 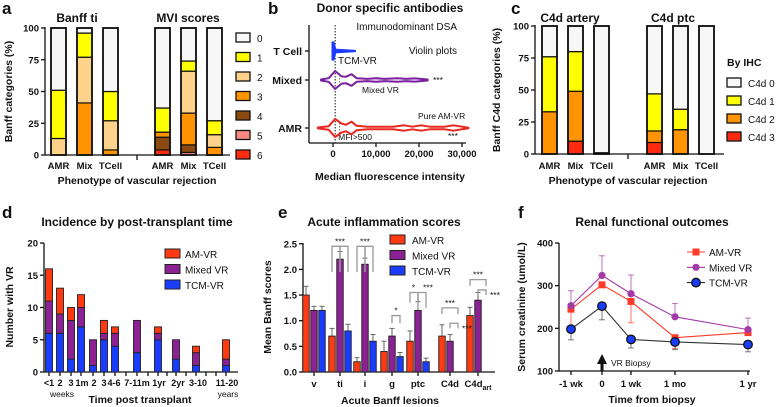 What do you see at coordinates (523, 59) in the screenshot?
I see `y-tick-label: 75` at bounding box center [523, 59].